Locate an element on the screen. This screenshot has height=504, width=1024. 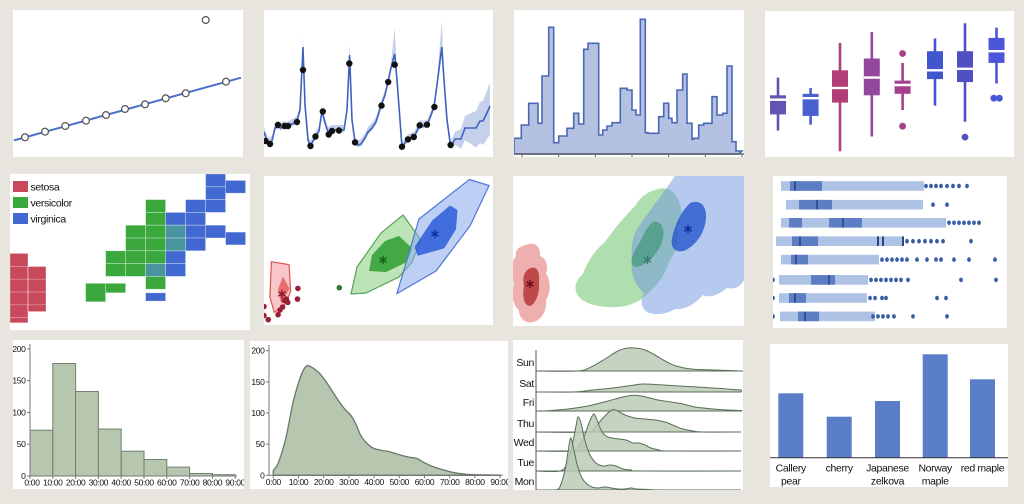
svg-text: maple is located at coordinates (935, 482).